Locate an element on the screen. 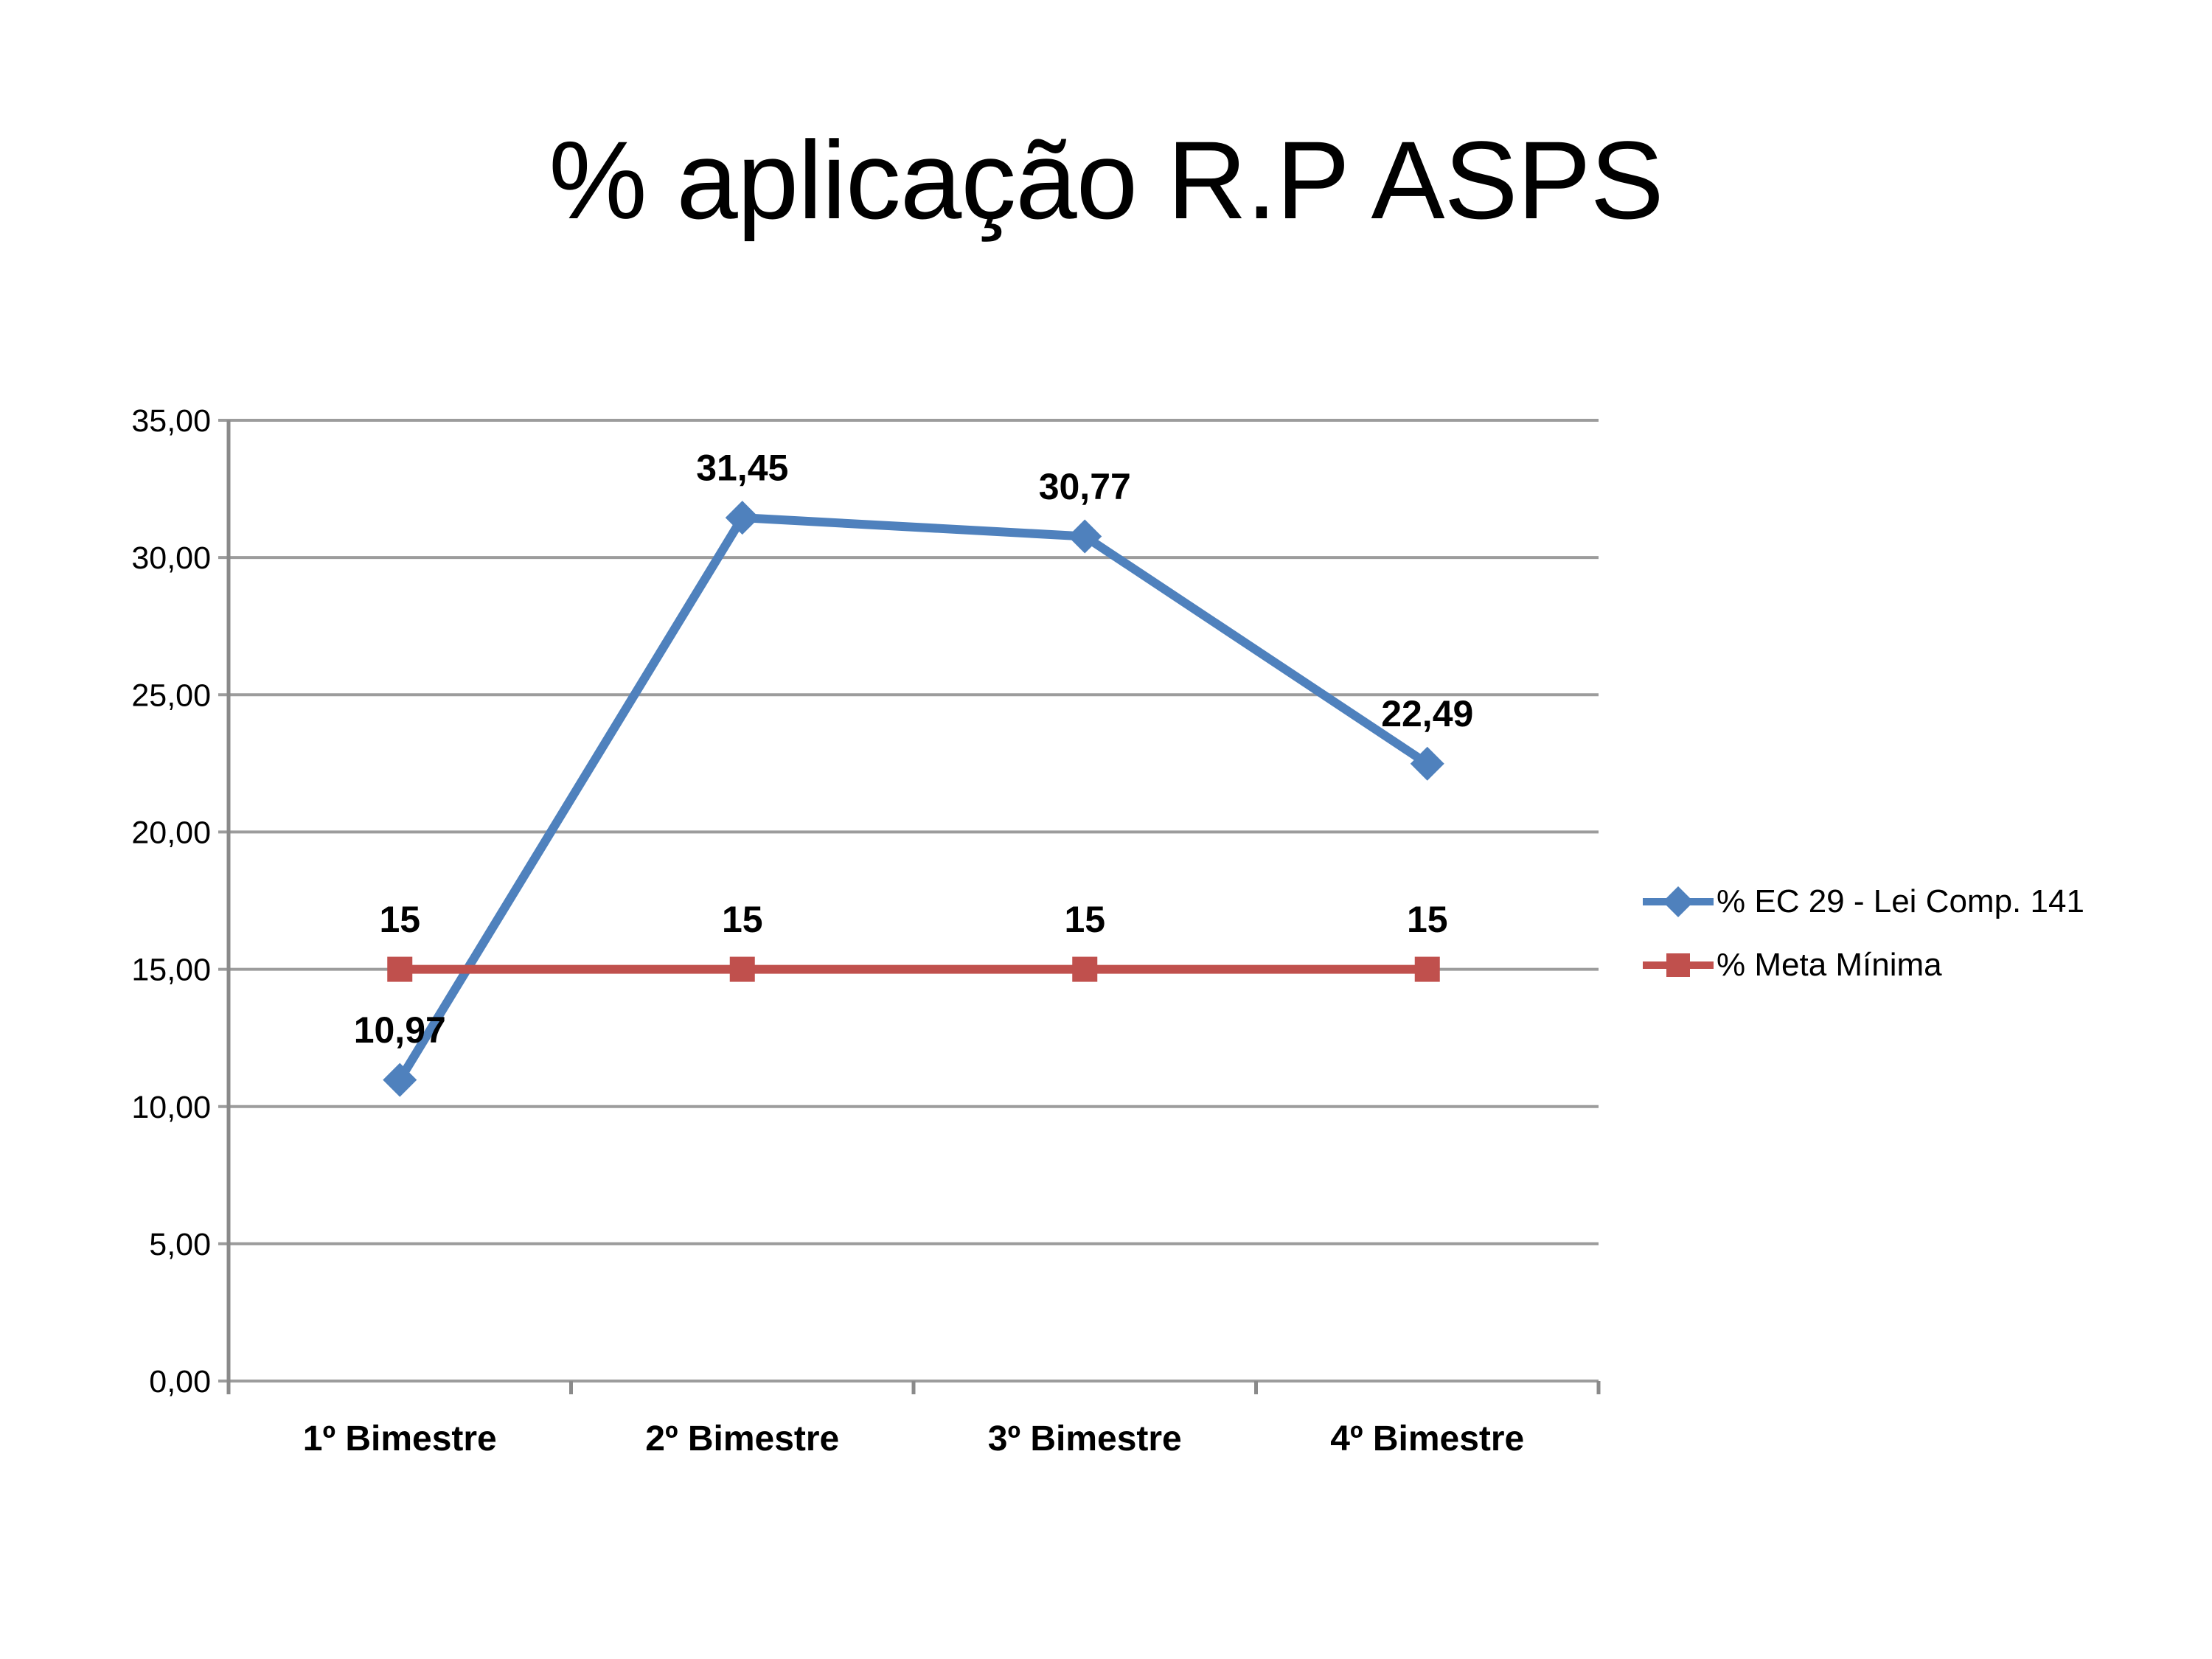 Image resolution: width=2212 pixels, height=1659 pixels. legend-square-icon is located at coordinates (1678, 965).